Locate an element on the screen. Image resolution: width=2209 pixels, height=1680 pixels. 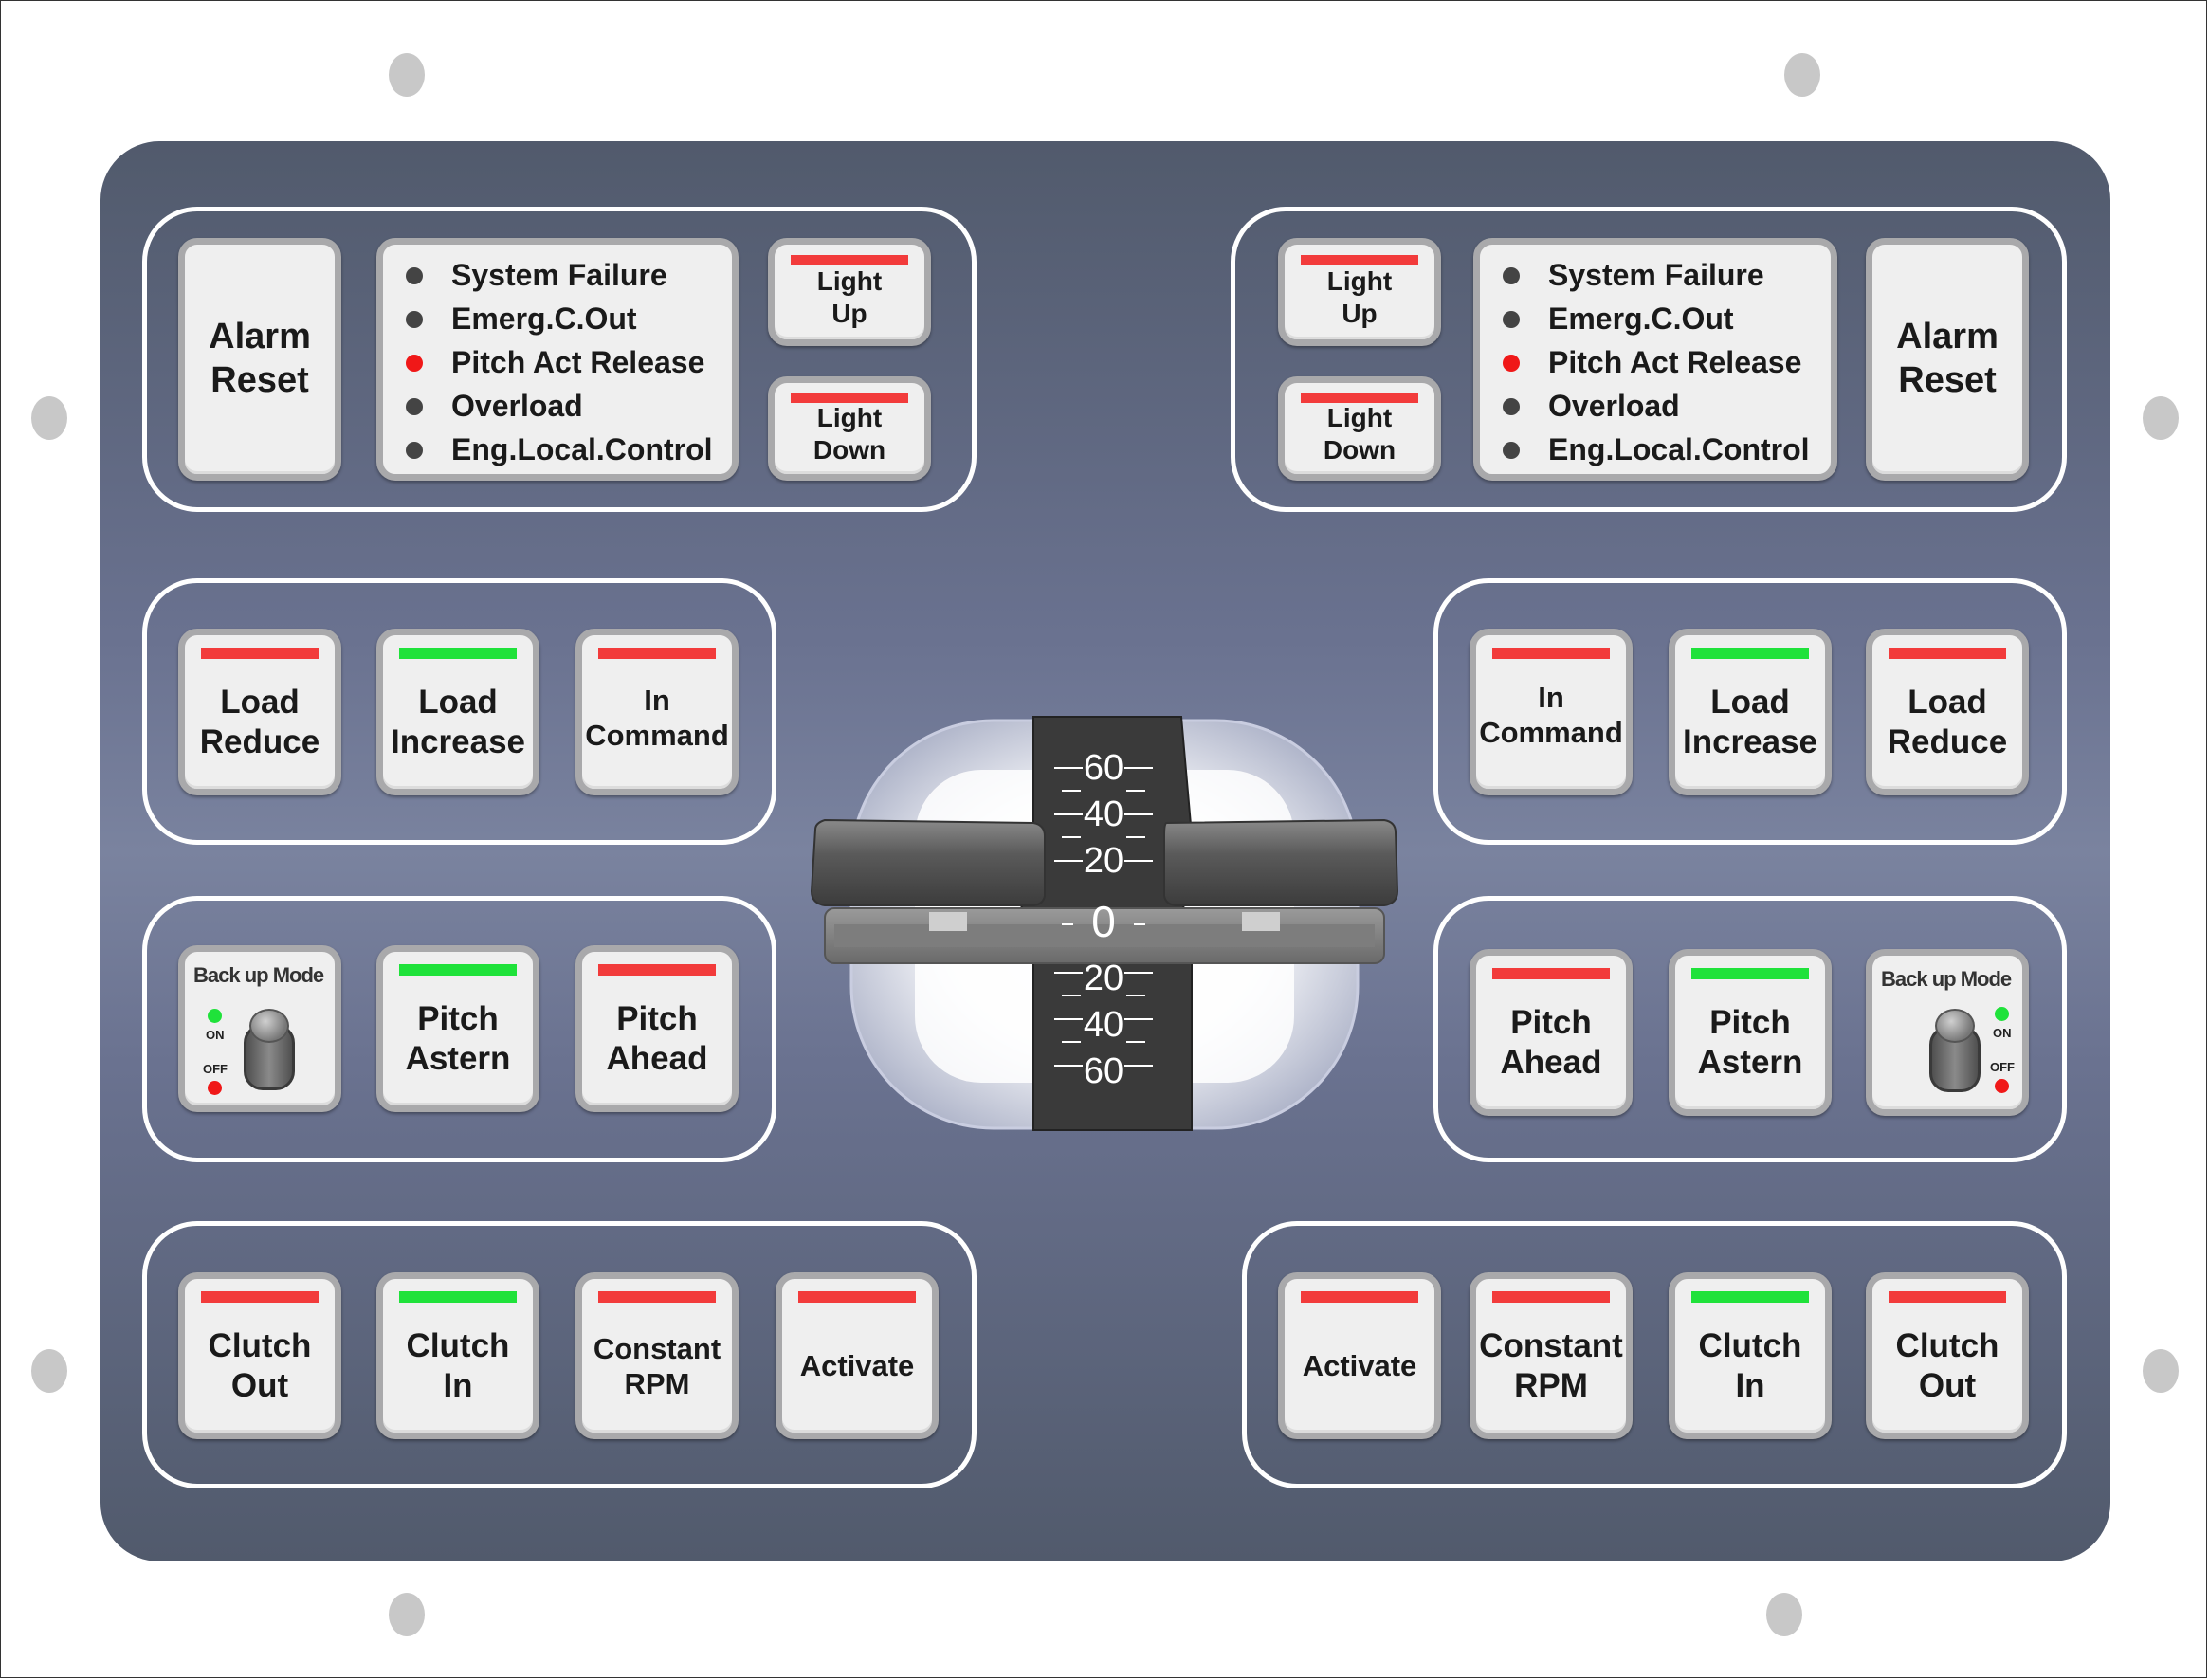
right-clutch-group is located at coordinates (1654, 1354).